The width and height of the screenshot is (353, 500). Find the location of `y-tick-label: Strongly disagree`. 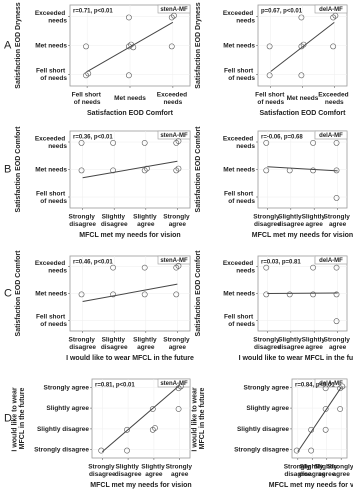

y-tick-label: Strongly disagree is located at coordinates (261, 449).